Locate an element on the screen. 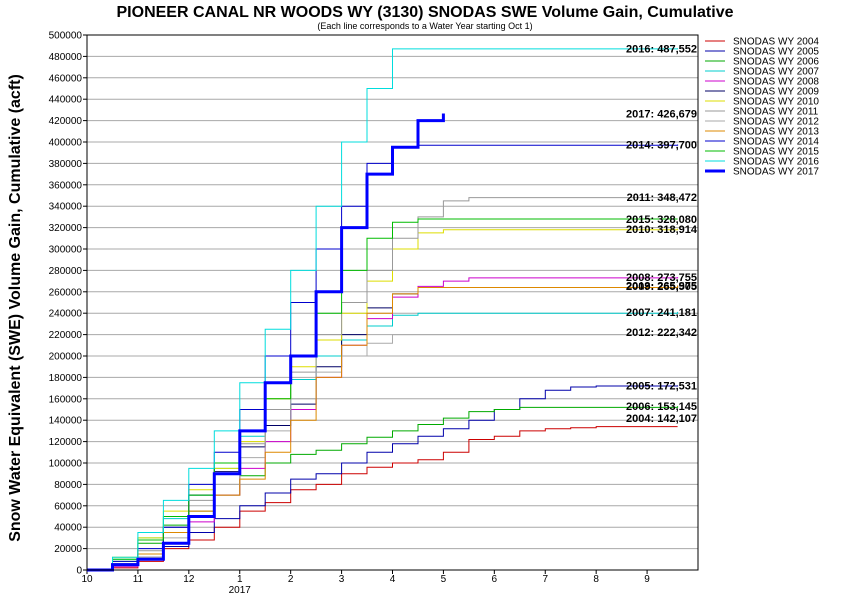 The width and height of the screenshot is (850, 600). legend-label: SNODAS WY 2012 is located at coordinates (776, 122).